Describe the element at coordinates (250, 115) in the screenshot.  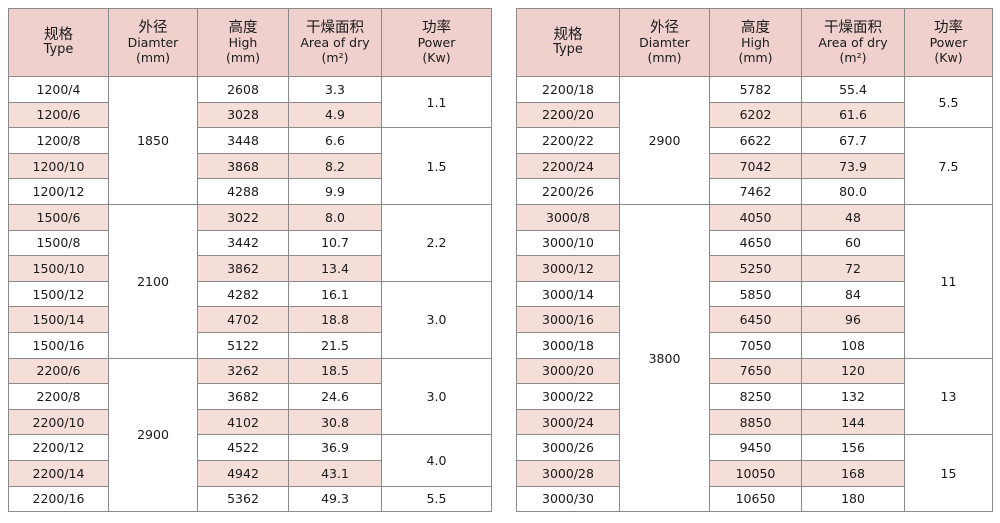
I see `table-row: 1200/6 3028 4.9` at that location.